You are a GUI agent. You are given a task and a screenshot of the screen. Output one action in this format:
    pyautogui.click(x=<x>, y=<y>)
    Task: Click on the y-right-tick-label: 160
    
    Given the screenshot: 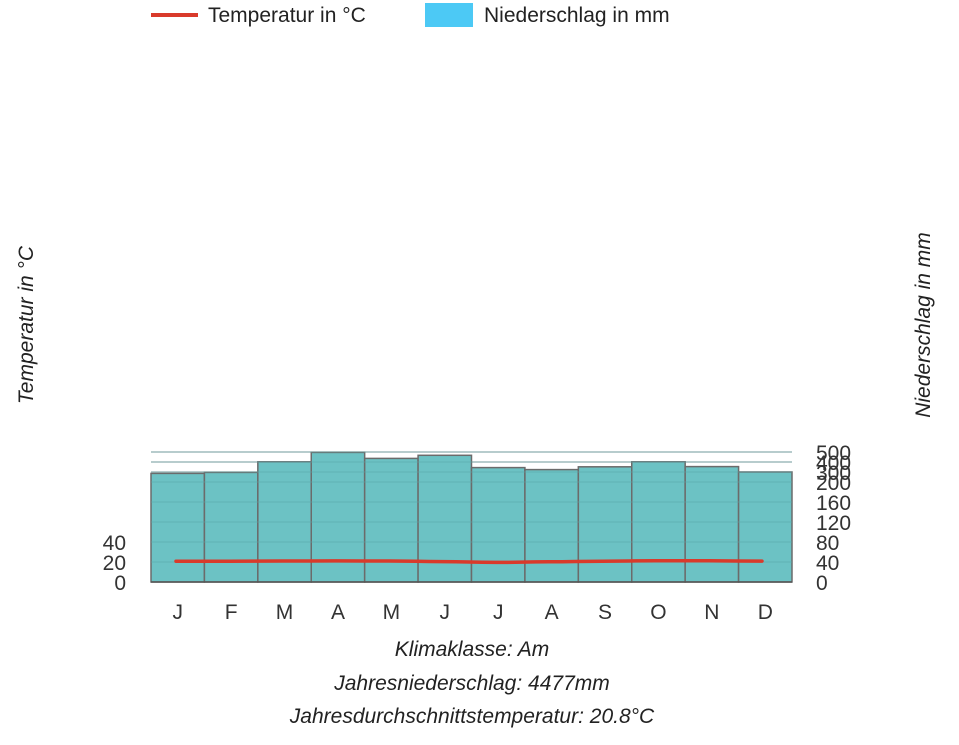 What is the action you would take?
    pyautogui.click(x=833, y=503)
    